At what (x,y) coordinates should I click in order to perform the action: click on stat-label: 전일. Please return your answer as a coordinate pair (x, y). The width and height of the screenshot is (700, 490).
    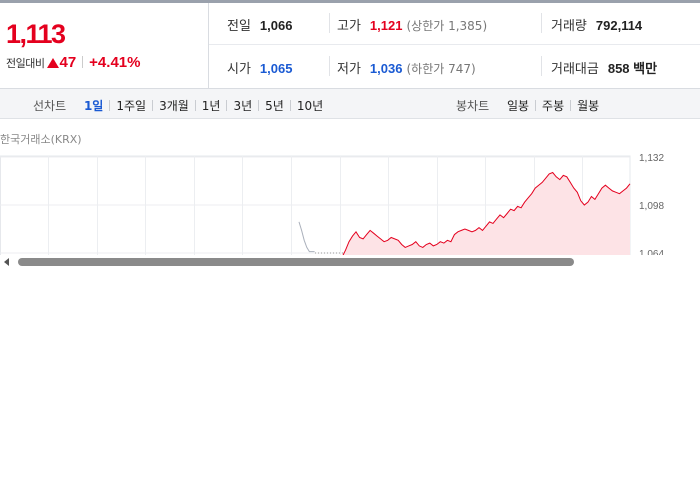
    Looking at the image, I should click on (239, 26).